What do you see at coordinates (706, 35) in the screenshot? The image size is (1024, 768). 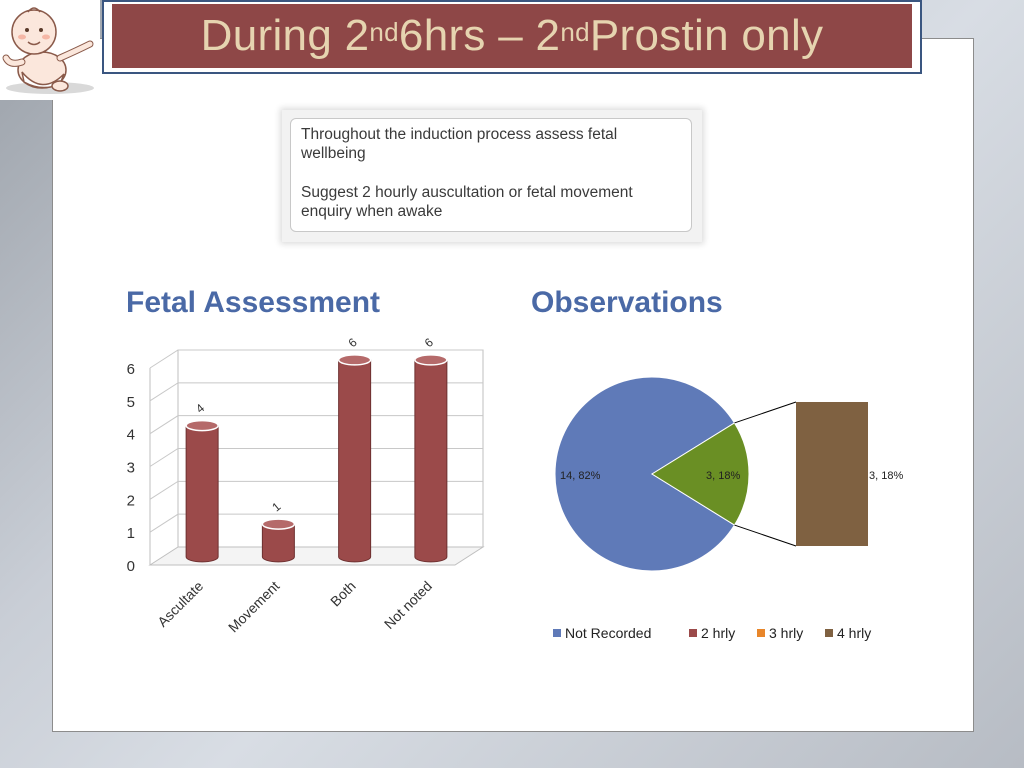 I see `title-text-3: Prostin only` at bounding box center [706, 35].